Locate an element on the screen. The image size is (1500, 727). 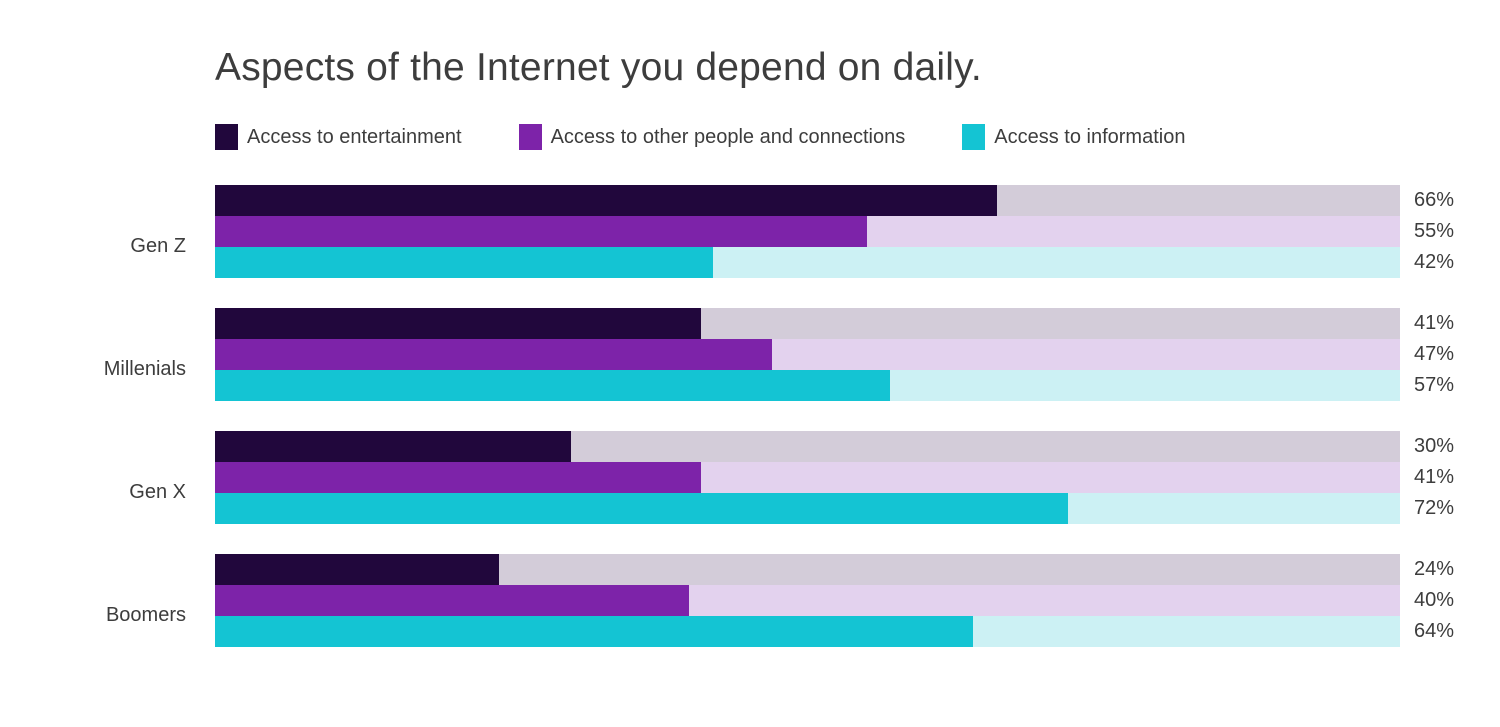
bar-value-label: 55% is located at coordinates (1434, 231).